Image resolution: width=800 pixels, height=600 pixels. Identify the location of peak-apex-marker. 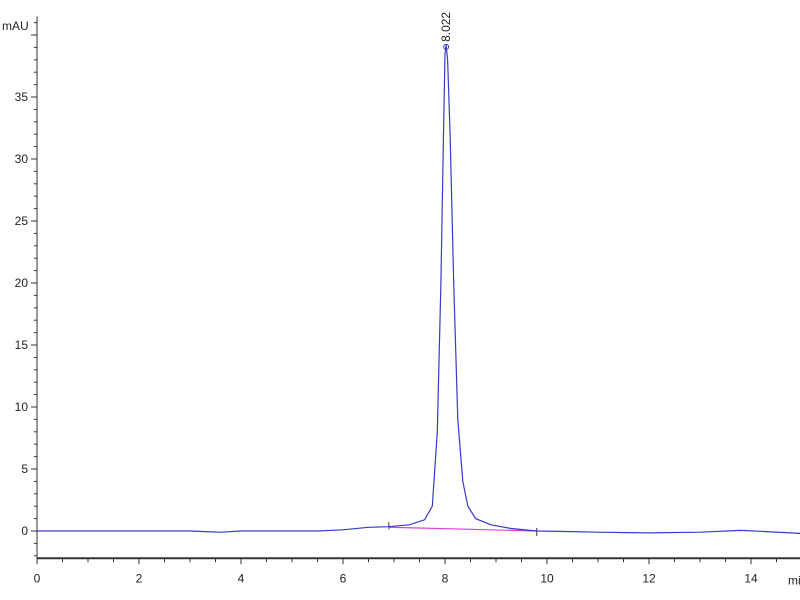
(446, 46).